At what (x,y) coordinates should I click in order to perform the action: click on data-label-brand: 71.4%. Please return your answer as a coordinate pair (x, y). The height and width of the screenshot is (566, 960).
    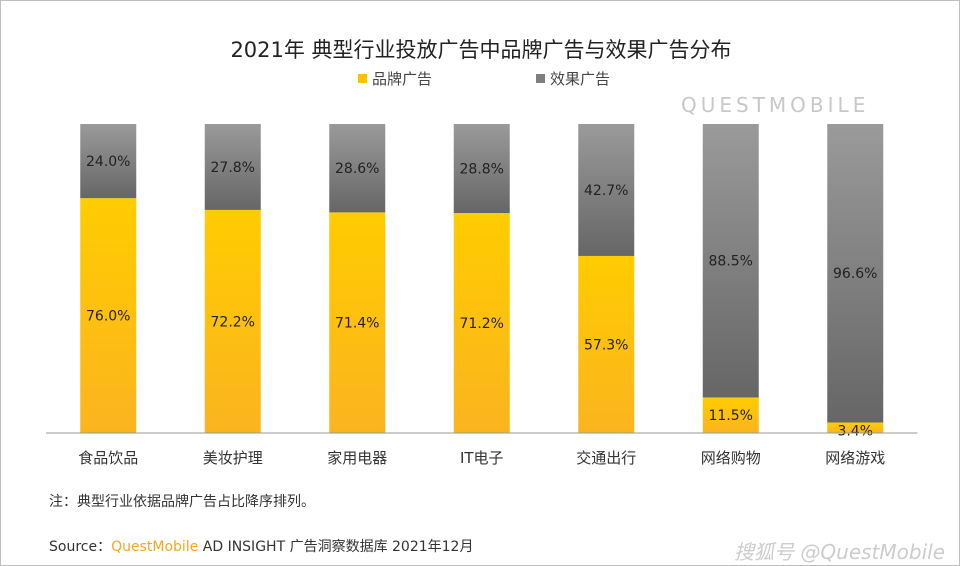
    Looking at the image, I should click on (357, 324).